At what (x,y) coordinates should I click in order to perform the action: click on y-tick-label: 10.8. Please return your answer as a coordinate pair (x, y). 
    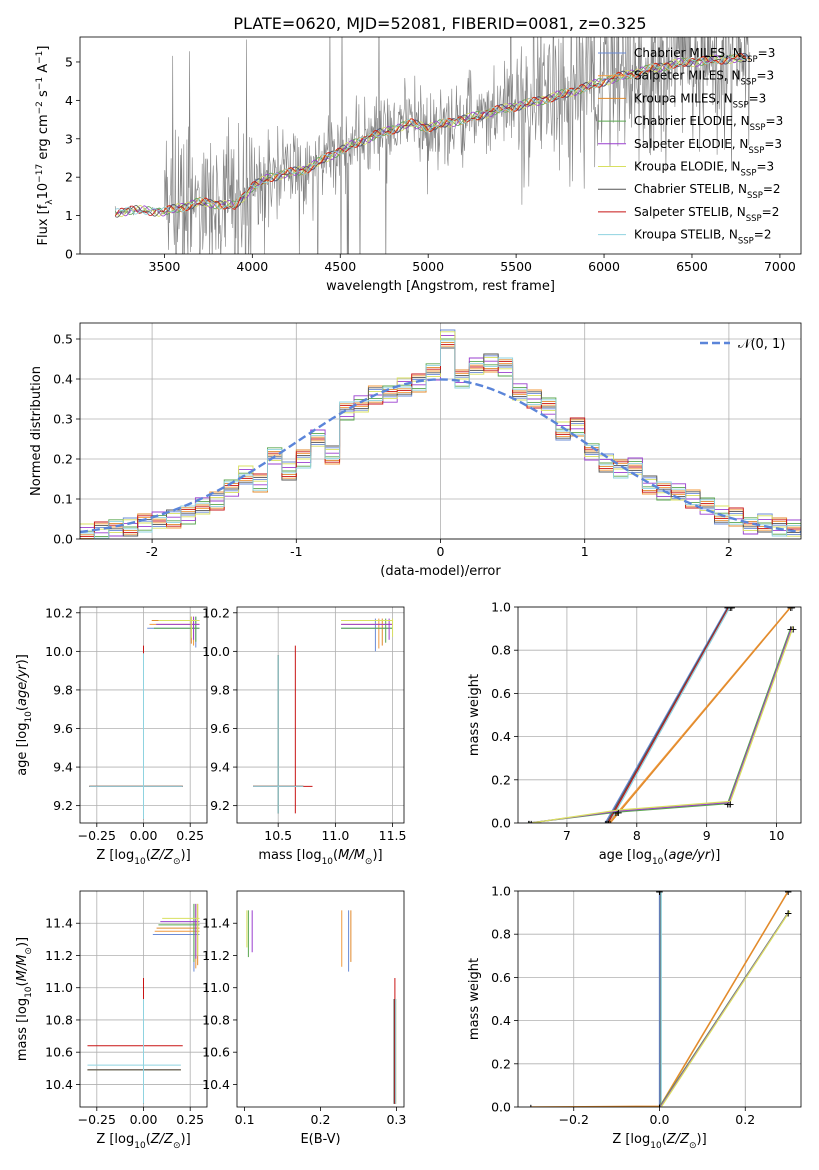
    Looking at the image, I should click on (59, 1019).